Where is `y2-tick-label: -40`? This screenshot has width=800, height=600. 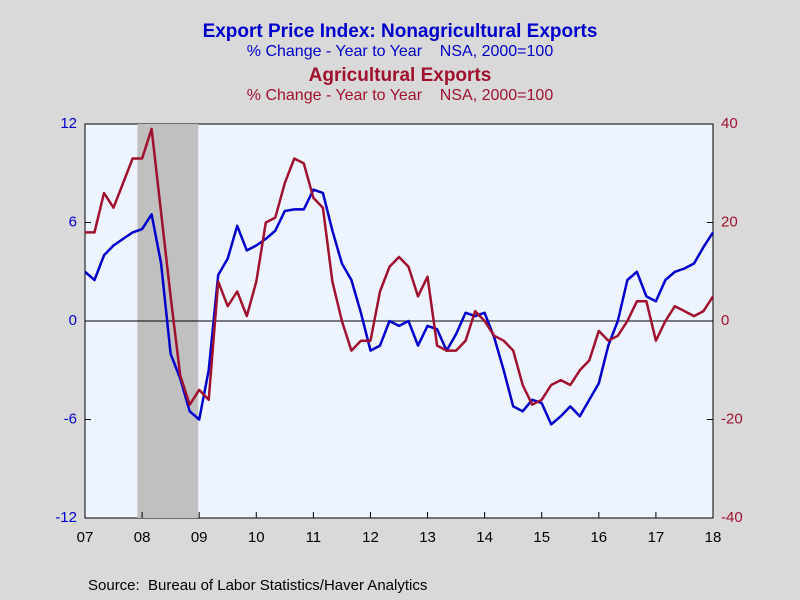
y2-tick-label: -40 is located at coordinates (732, 517).